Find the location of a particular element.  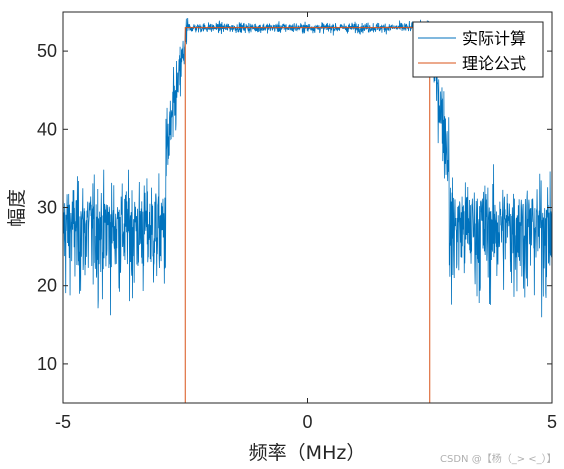

legend-box is located at coordinates (478, 49).